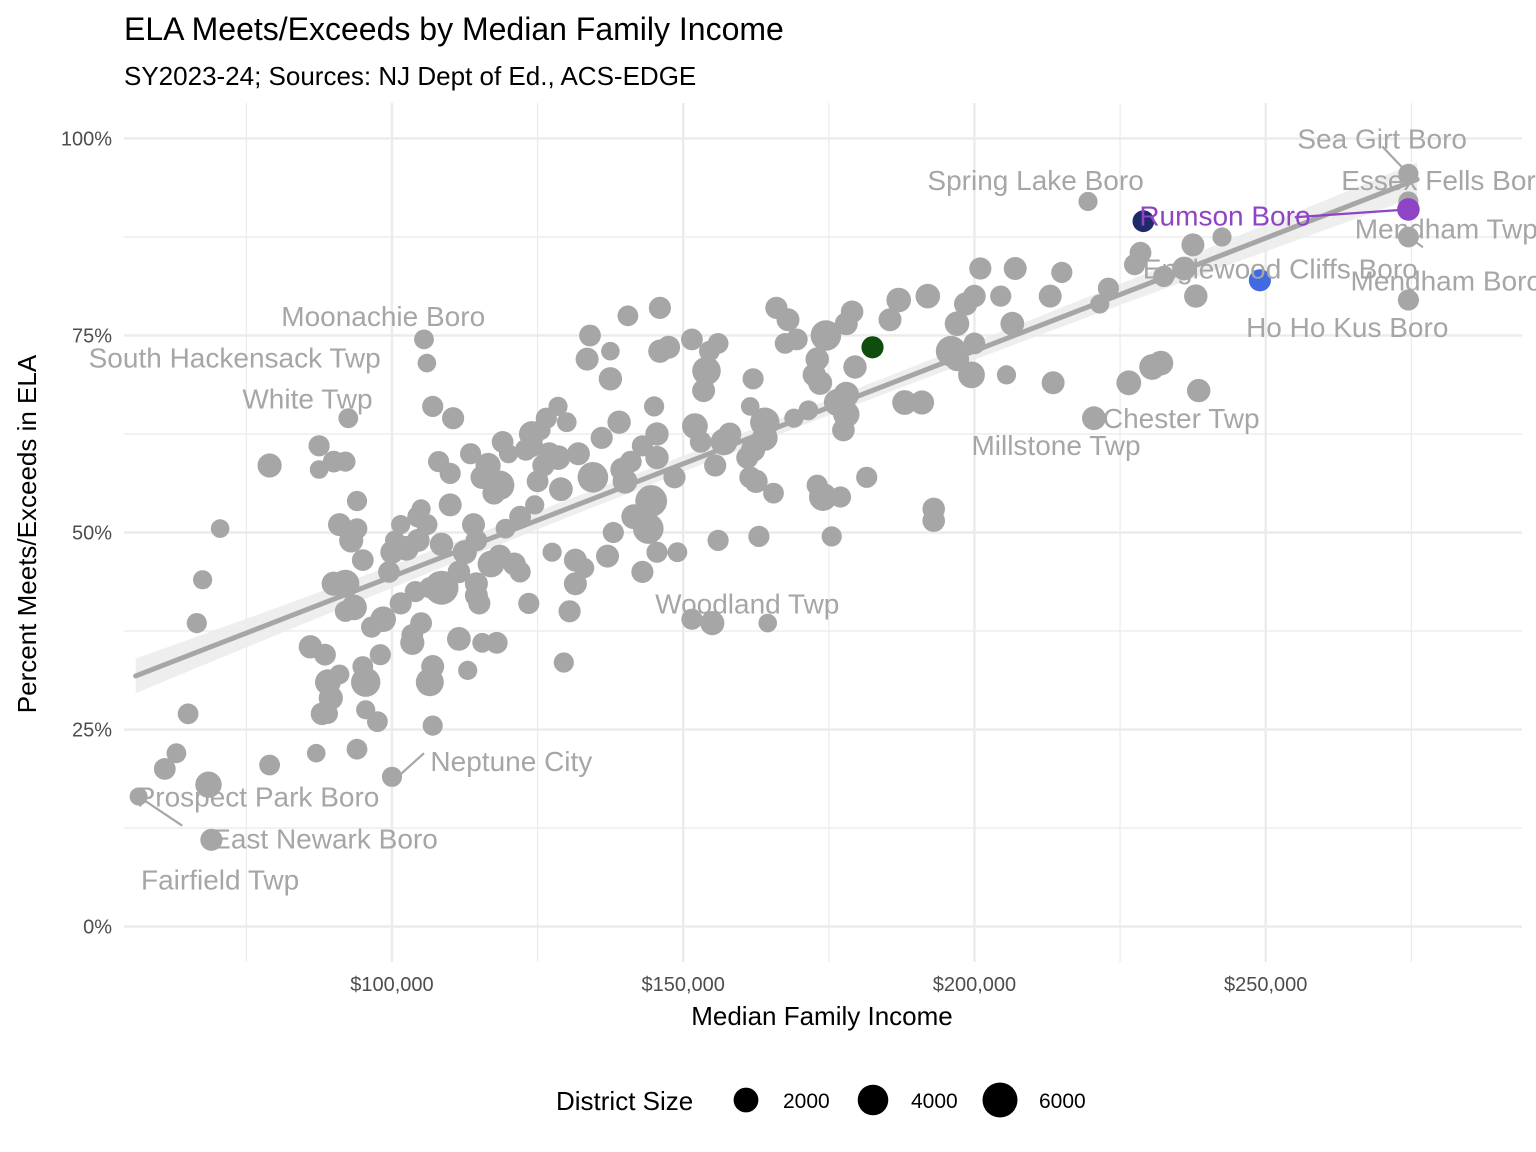  I want to click on legend-key, so click(746, 1100).